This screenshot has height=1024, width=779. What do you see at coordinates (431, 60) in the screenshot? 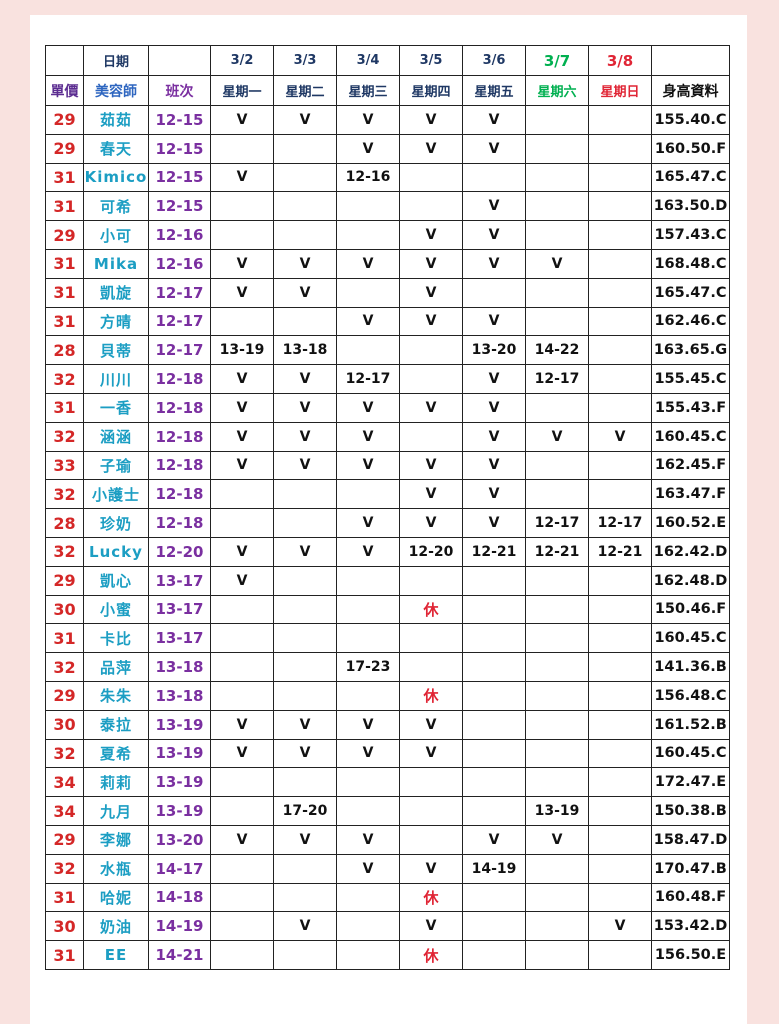
I see `date-header-3-5: 3/5` at bounding box center [431, 60].